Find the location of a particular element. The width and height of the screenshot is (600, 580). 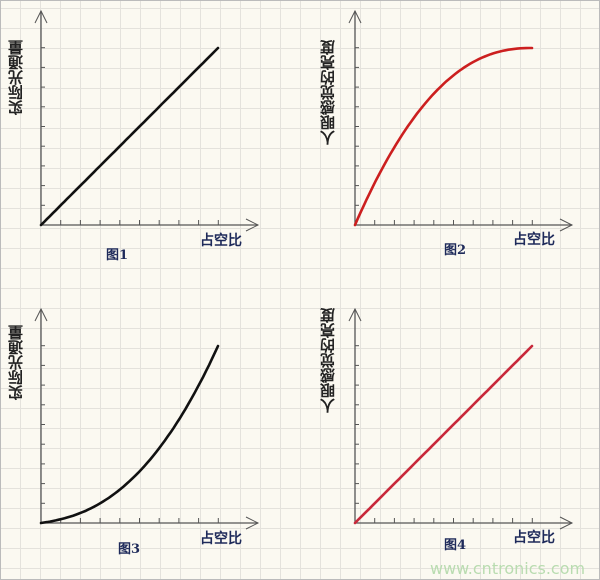

chart4-ylabel: 人眼感觉的亮度 is located at coordinates (328, 360).